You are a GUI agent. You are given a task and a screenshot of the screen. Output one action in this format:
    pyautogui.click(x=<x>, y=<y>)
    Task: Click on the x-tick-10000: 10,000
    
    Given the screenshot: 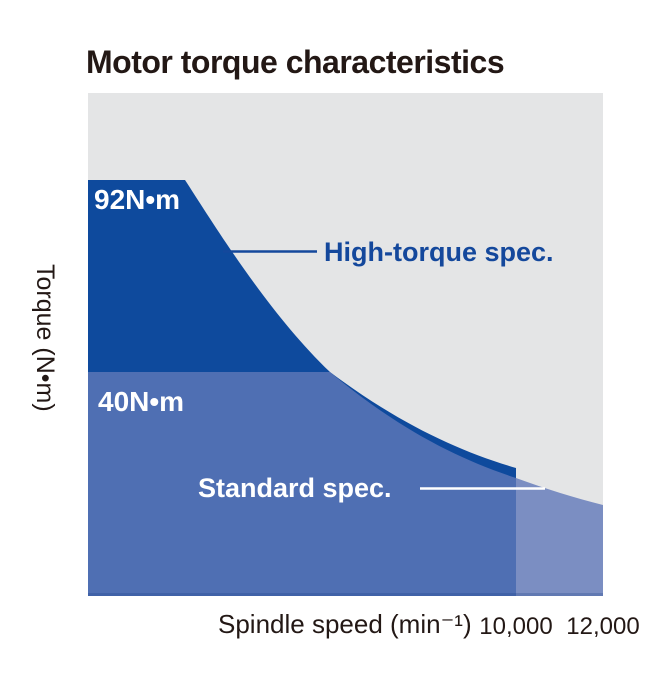 What is the action you would take?
    pyautogui.click(x=516, y=626)
    